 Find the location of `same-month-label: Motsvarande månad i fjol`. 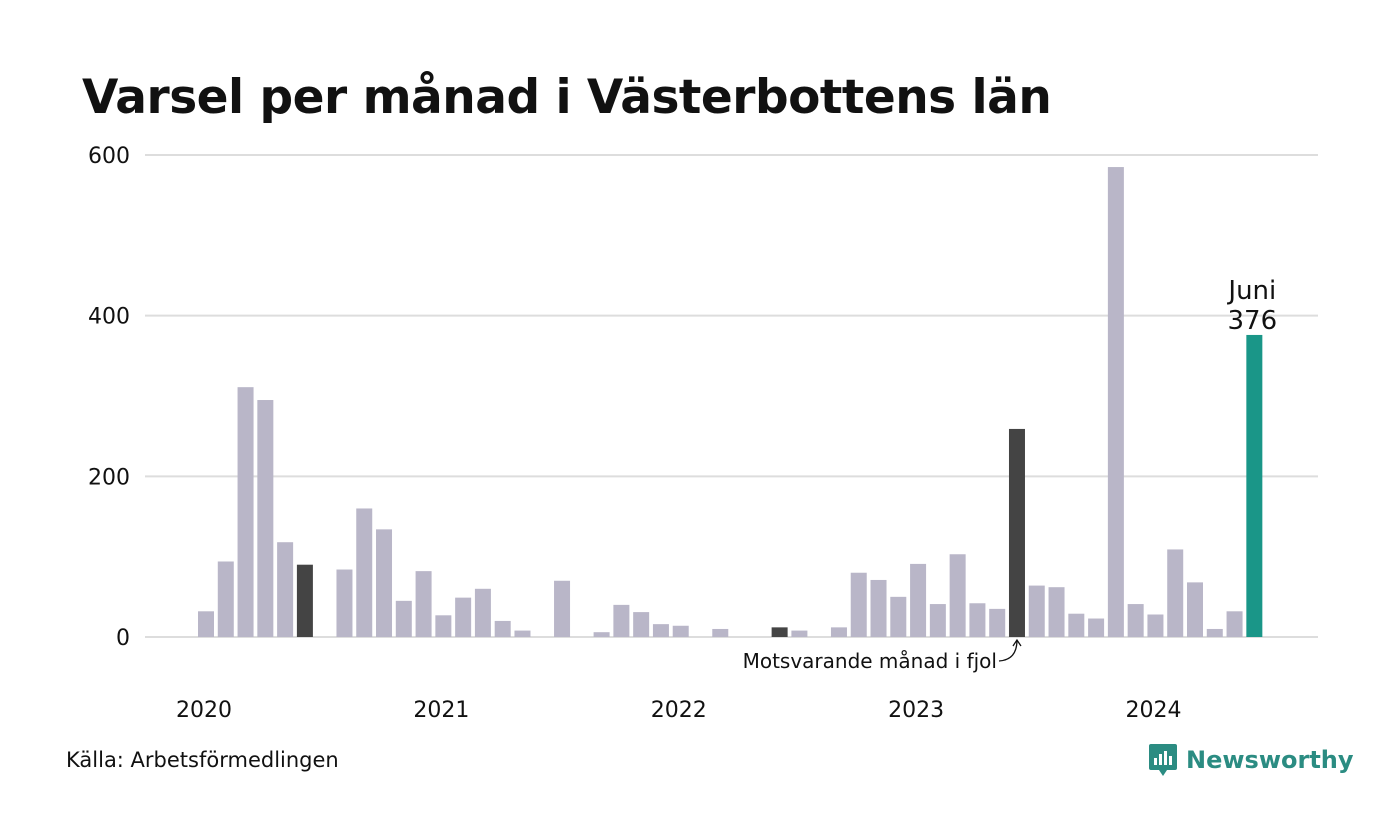

same-month-label: Motsvarande månad i fjol is located at coordinates (870, 661).